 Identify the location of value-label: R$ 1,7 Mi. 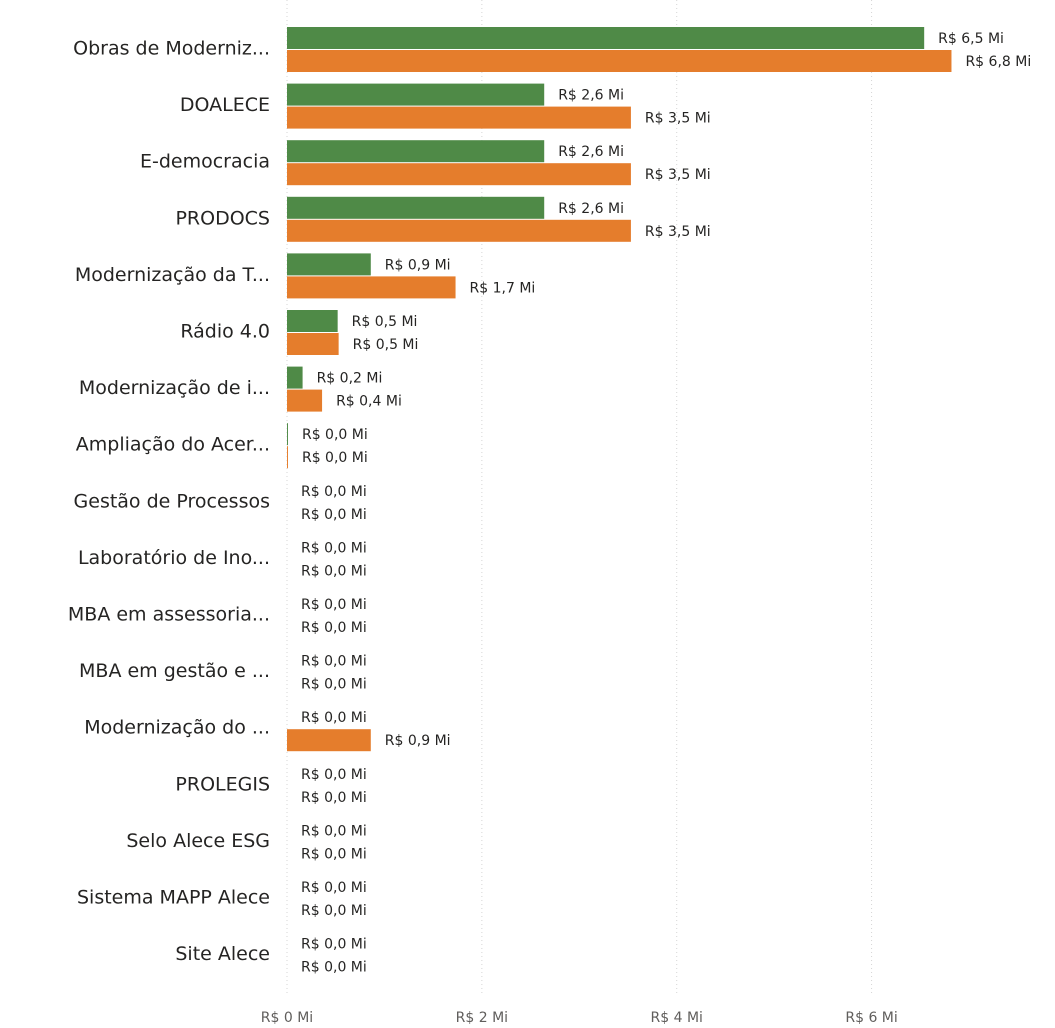
(503, 288).